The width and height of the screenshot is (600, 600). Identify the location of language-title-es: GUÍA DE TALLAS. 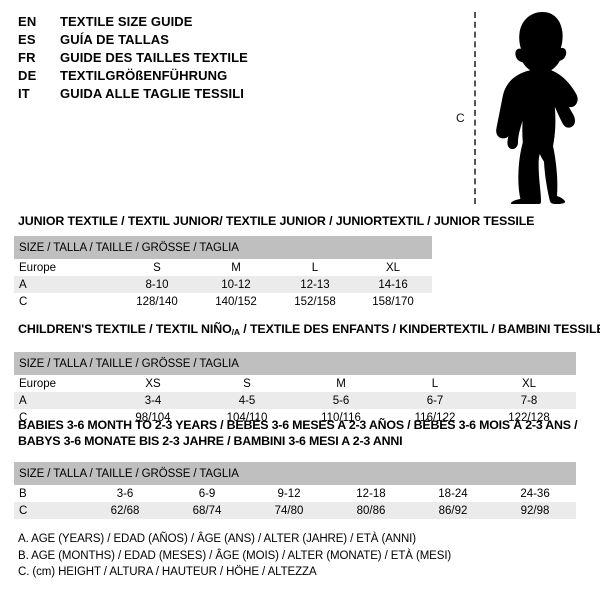
(115, 39).